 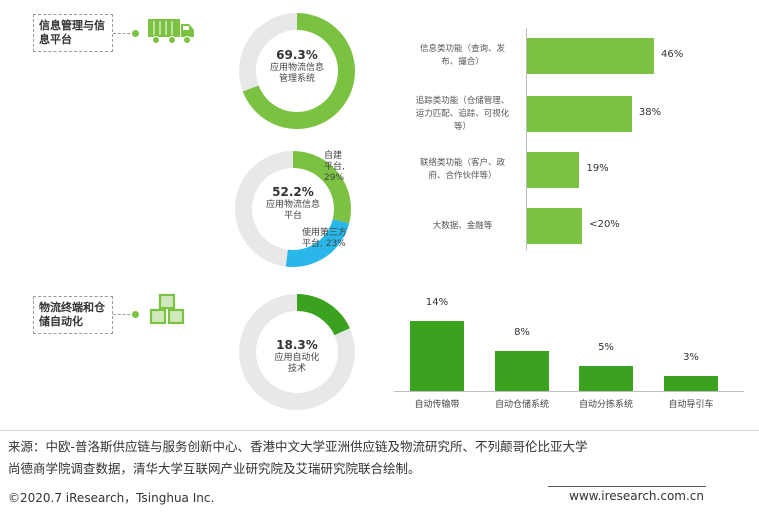 I want to click on donut-chart-automation, so click(x=296, y=352).